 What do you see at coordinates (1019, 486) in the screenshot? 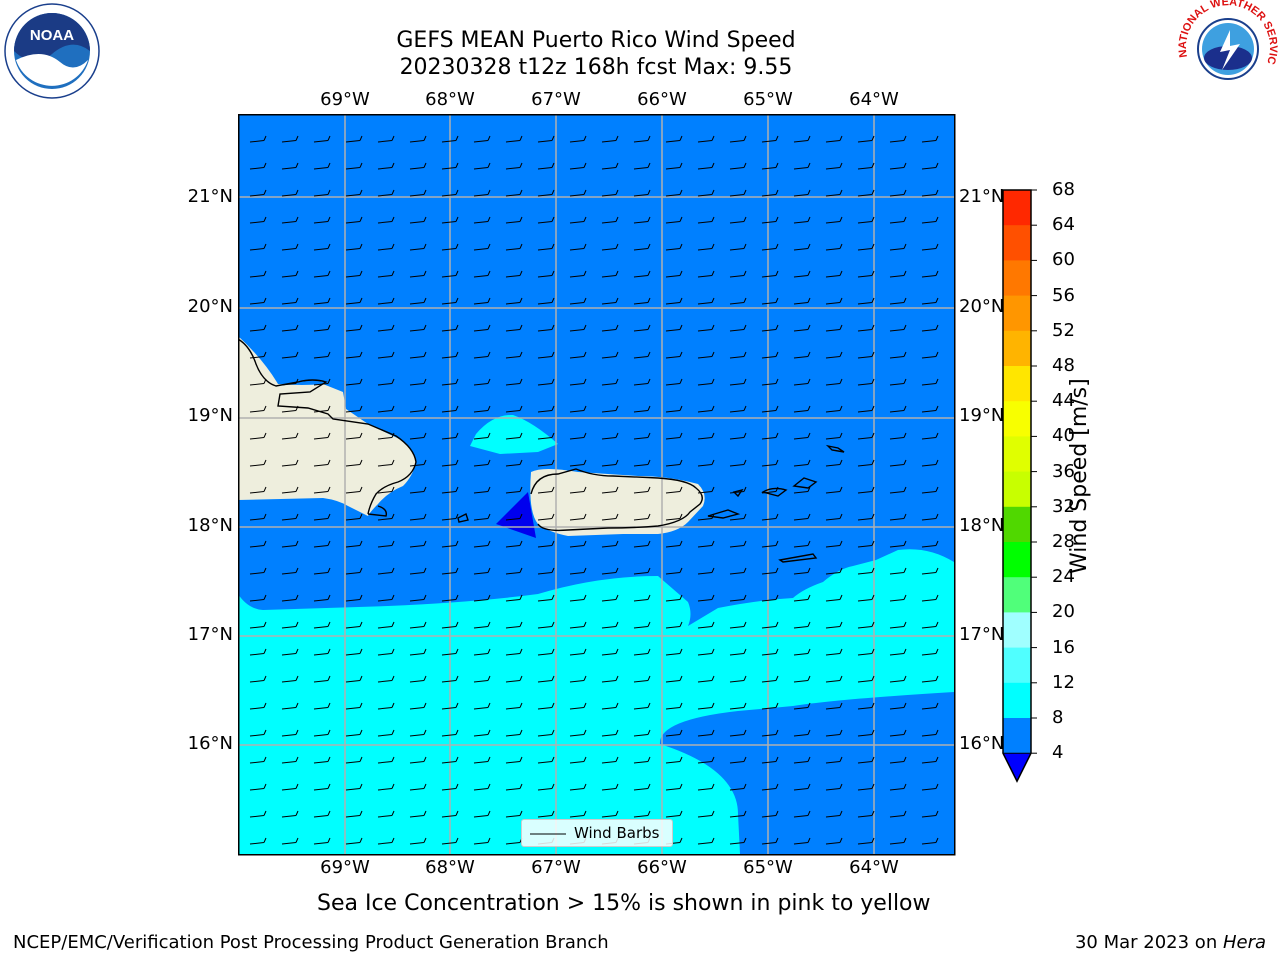
I see `colorbar` at bounding box center [1019, 486].